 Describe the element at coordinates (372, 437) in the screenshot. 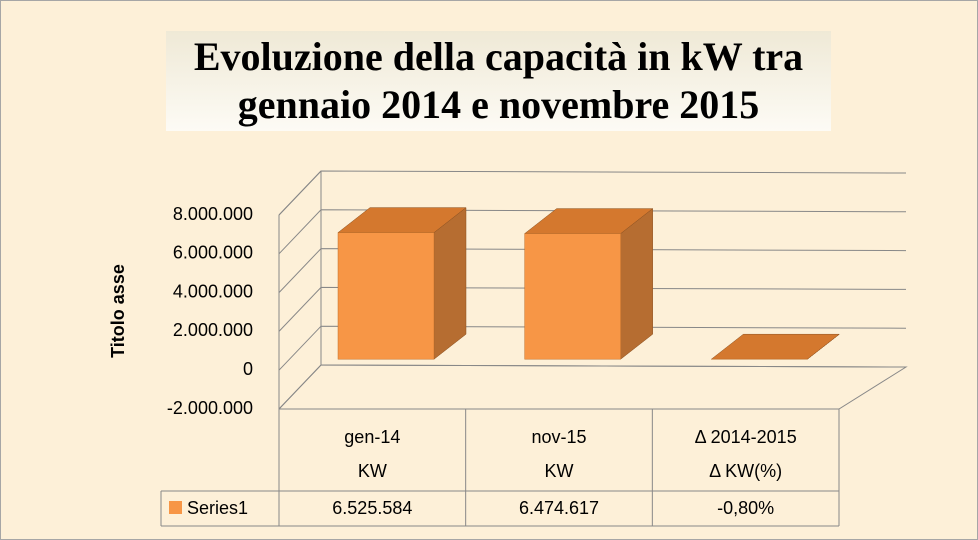

I see `x-tick-label: gen-14` at that location.